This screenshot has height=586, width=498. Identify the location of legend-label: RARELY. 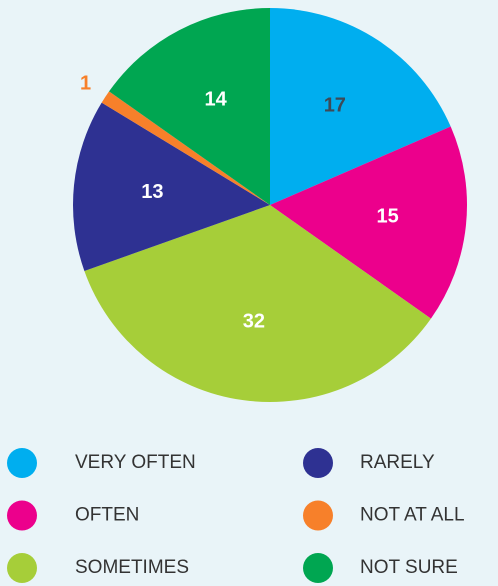
(397, 462).